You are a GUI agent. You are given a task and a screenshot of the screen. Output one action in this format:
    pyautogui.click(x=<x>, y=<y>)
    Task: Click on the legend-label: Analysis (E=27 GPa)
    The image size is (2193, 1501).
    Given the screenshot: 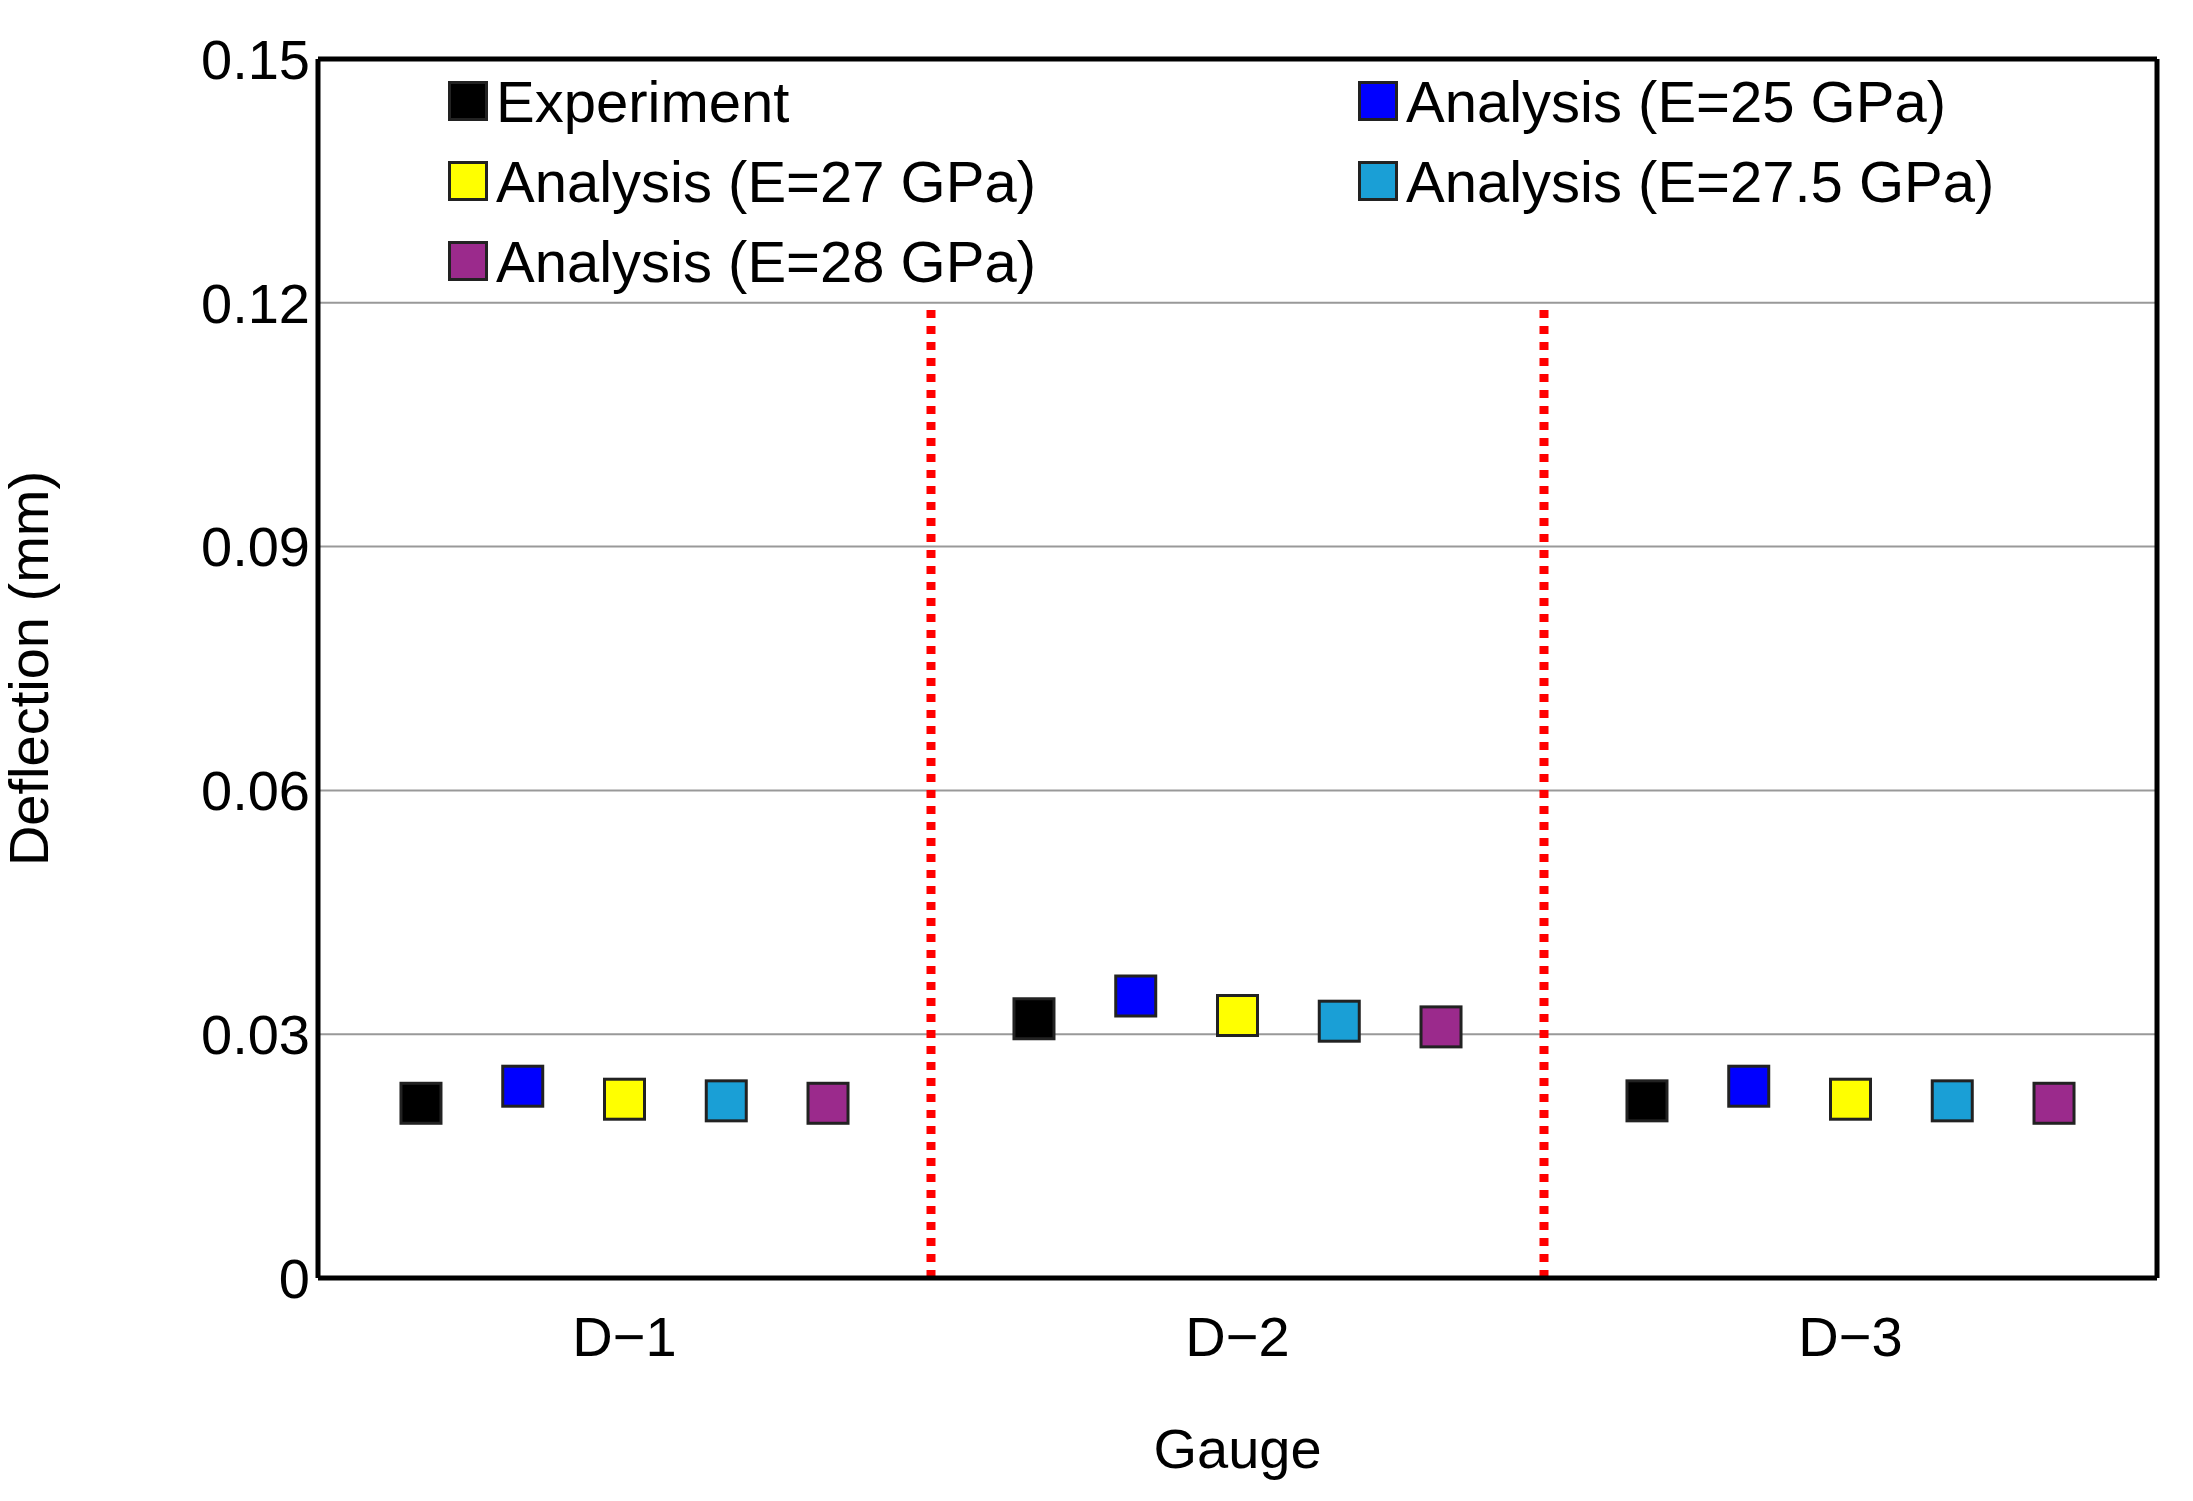 What is the action you would take?
    pyautogui.click(x=766, y=181)
    